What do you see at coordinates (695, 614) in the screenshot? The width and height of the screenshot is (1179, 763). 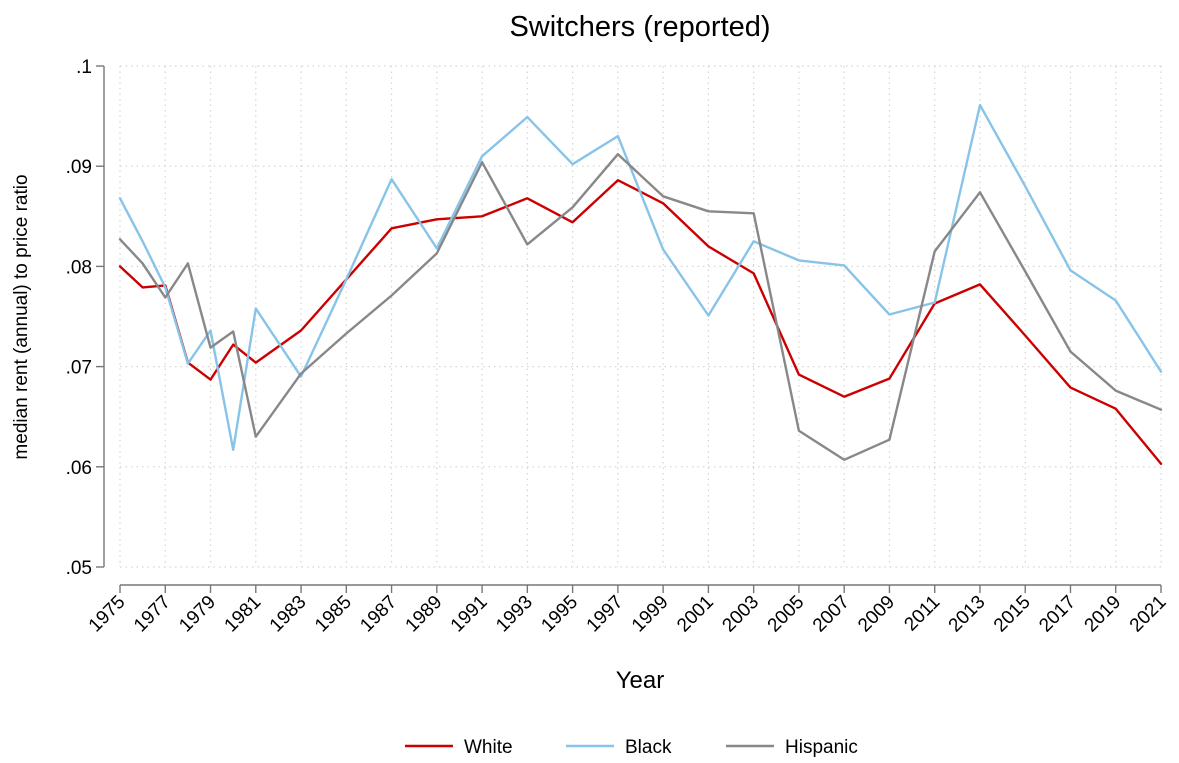 I see `x-tick-label: 2001` at bounding box center [695, 614].